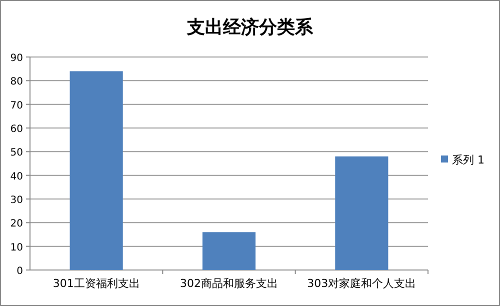 The height and width of the screenshot is (306, 500). Describe the element at coordinates (250, 27) in the screenshot. I see `chart-title: 支出经济分类系` at that location.